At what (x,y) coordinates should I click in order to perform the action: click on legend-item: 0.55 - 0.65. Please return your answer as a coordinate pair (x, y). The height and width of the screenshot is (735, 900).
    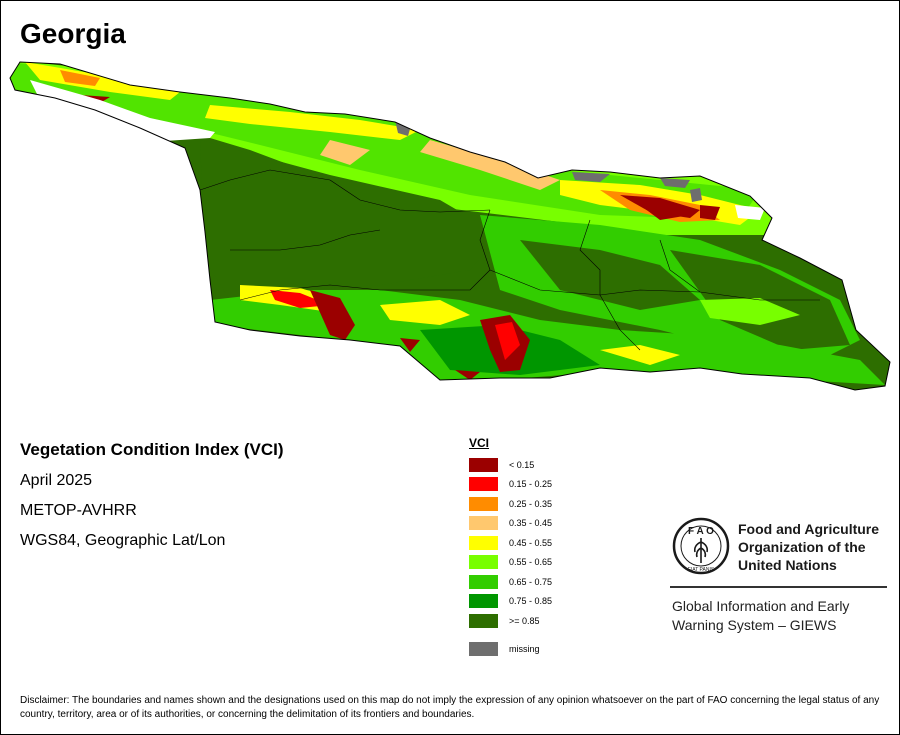
    Looking at the image, I should click on (510, 563).